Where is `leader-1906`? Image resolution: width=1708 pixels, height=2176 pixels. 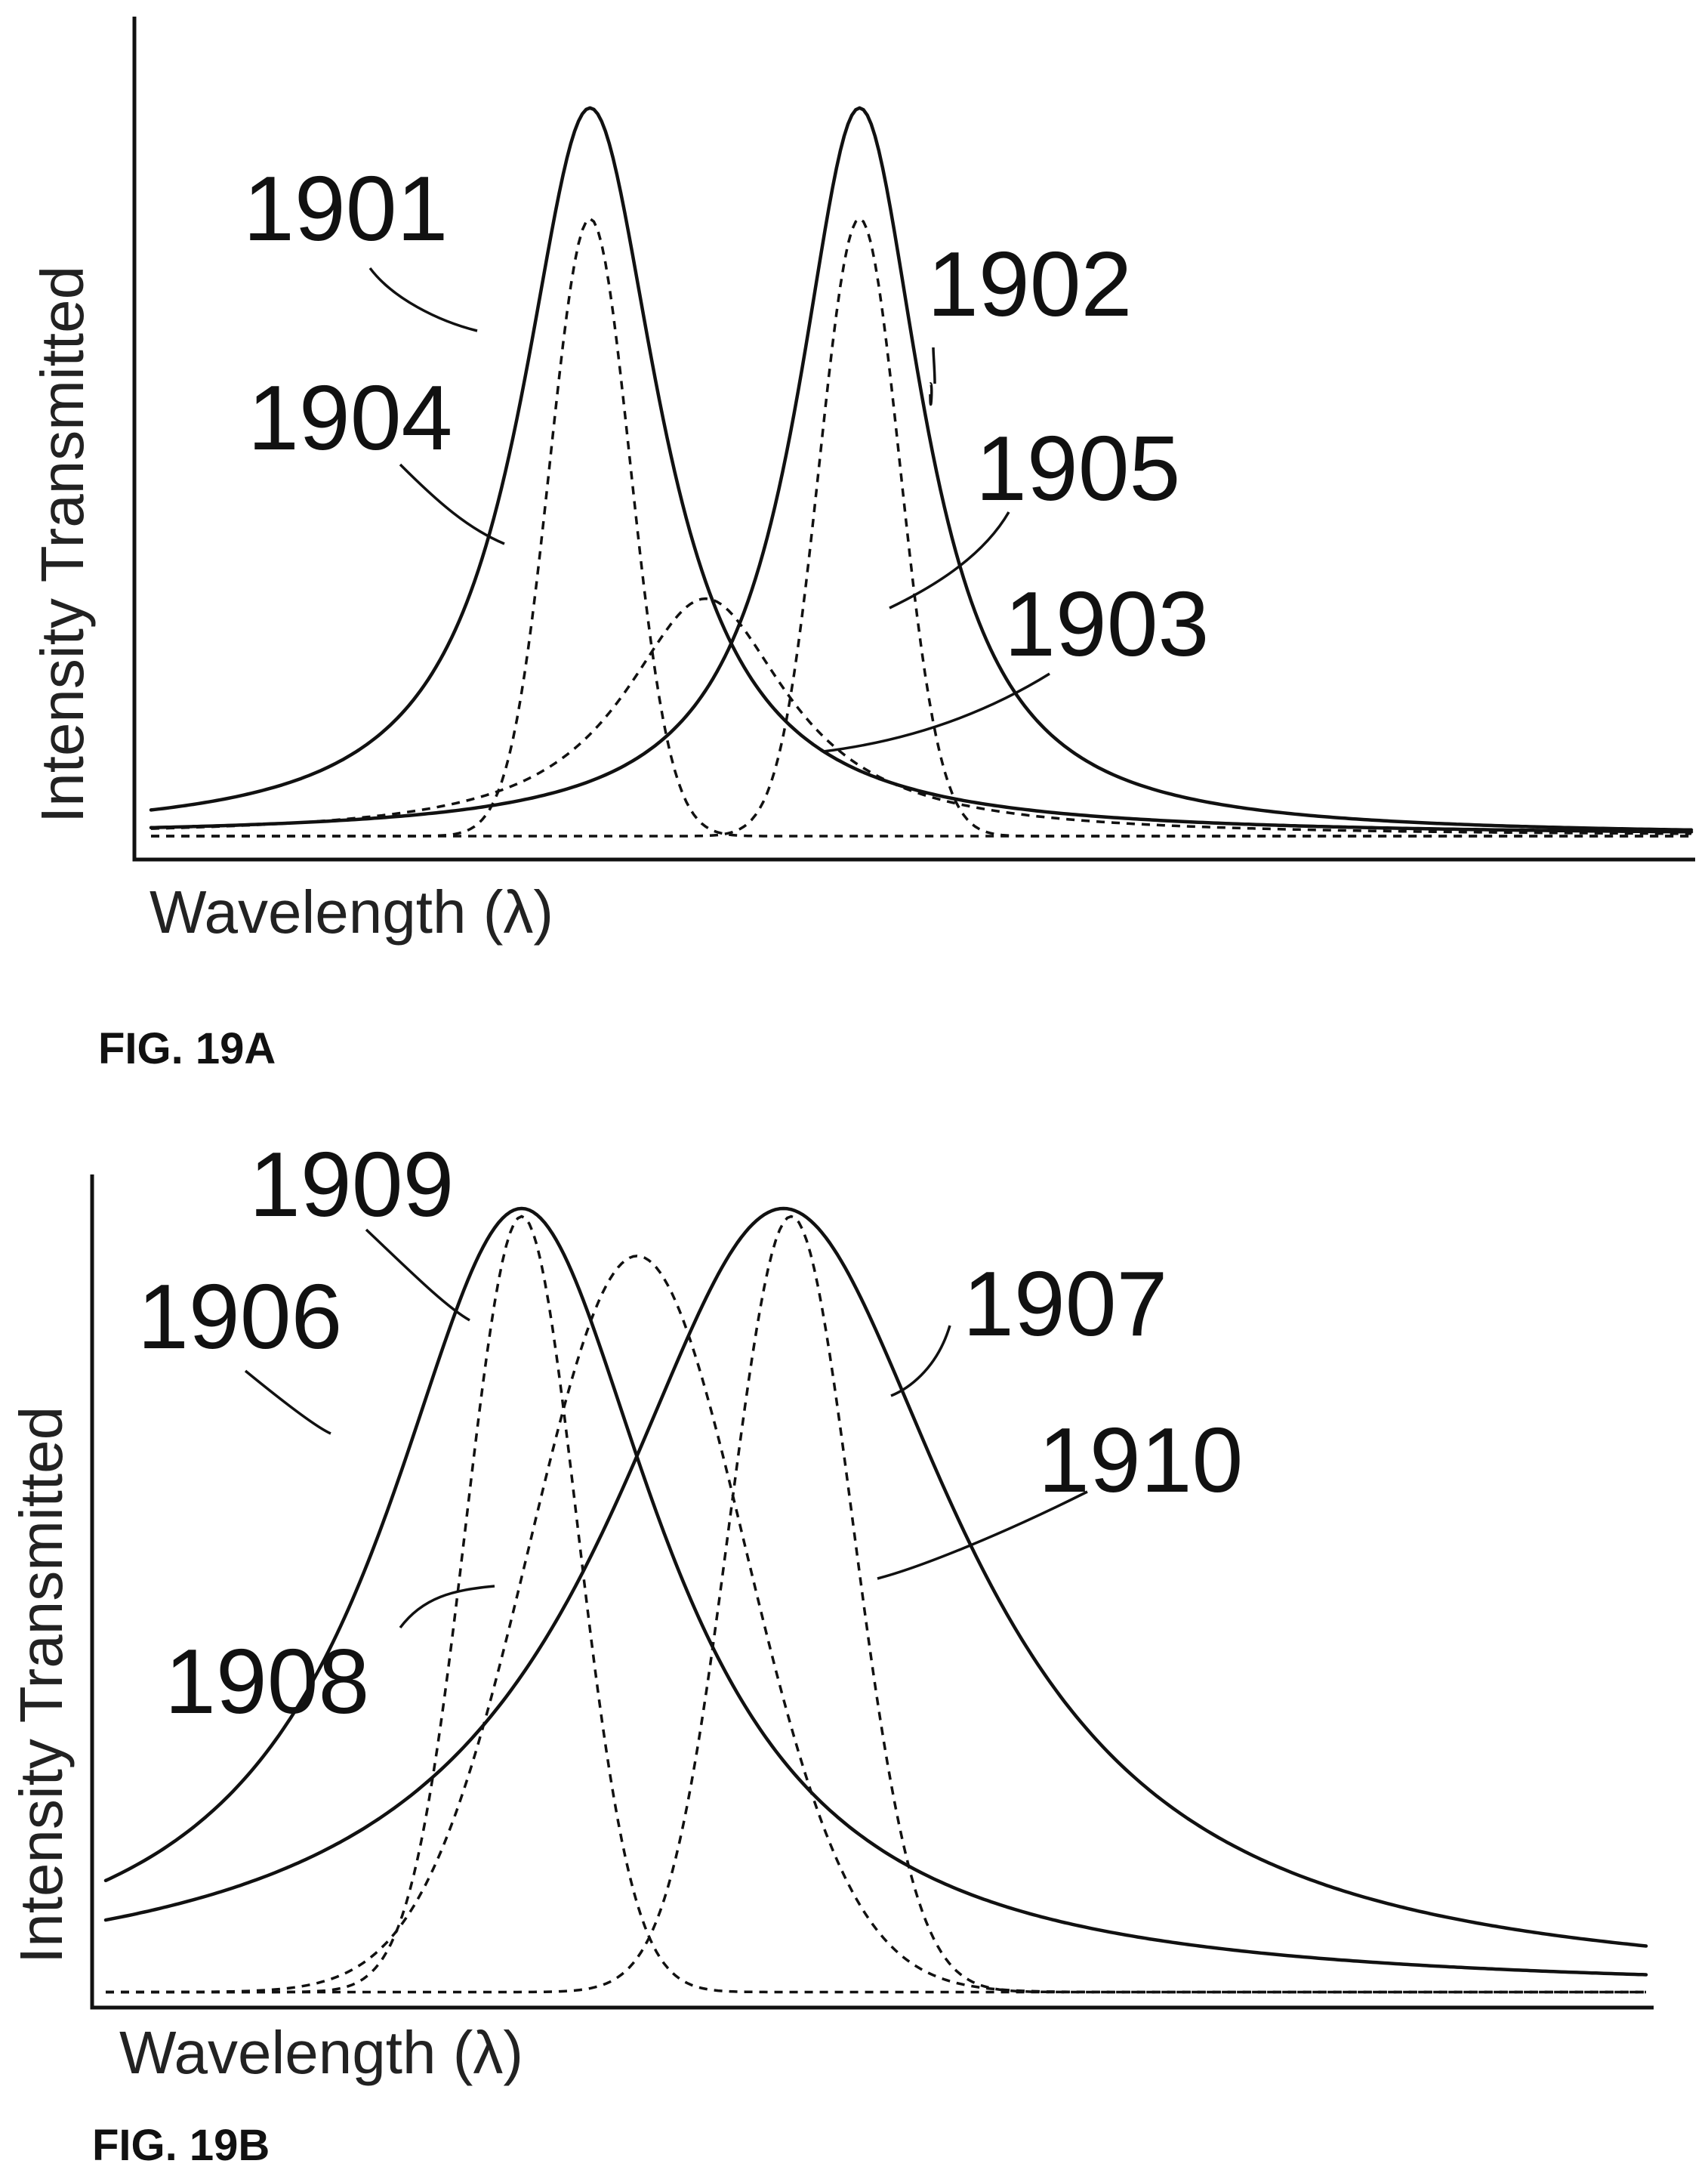 leader-1906 is located at coordinates (287, 1402).